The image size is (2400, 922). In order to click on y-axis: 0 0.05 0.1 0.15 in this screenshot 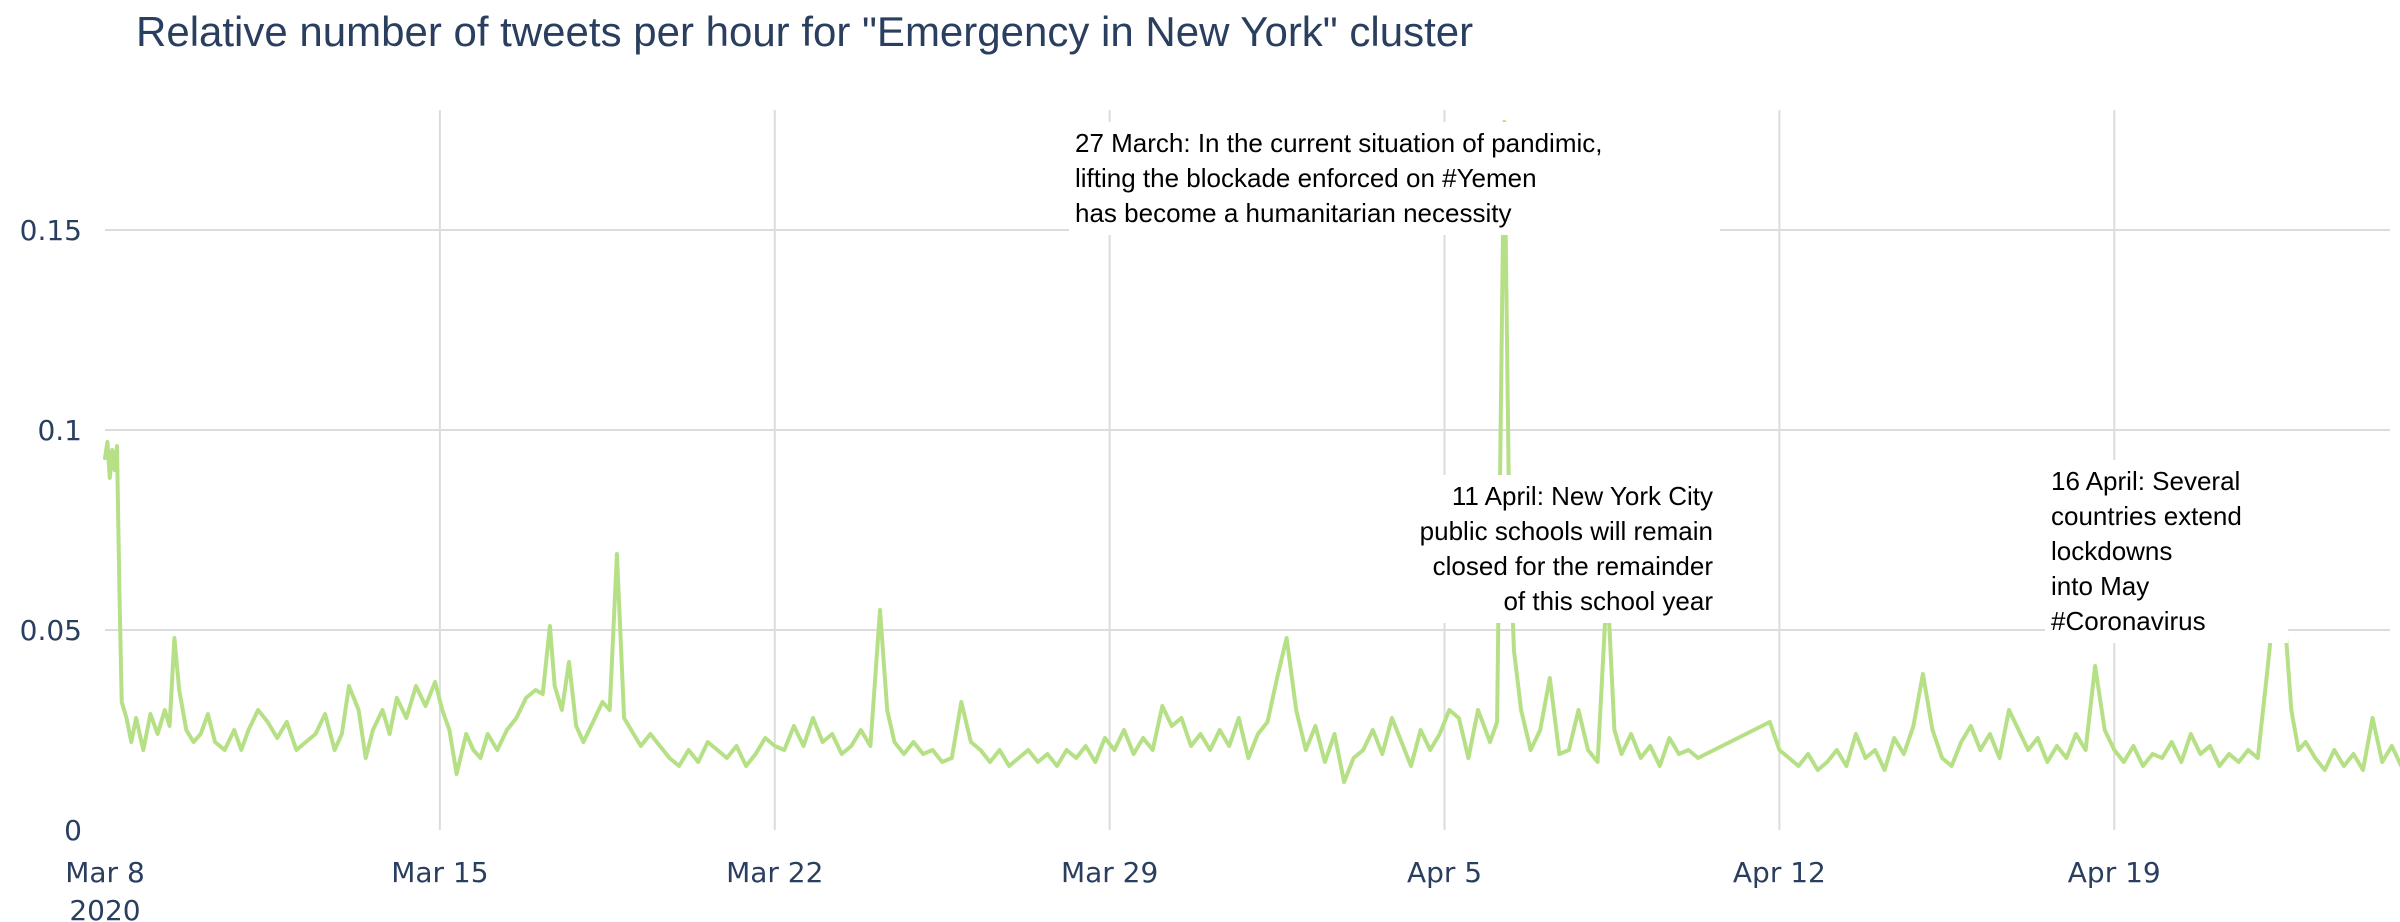, I will do `click(51, 530)`.